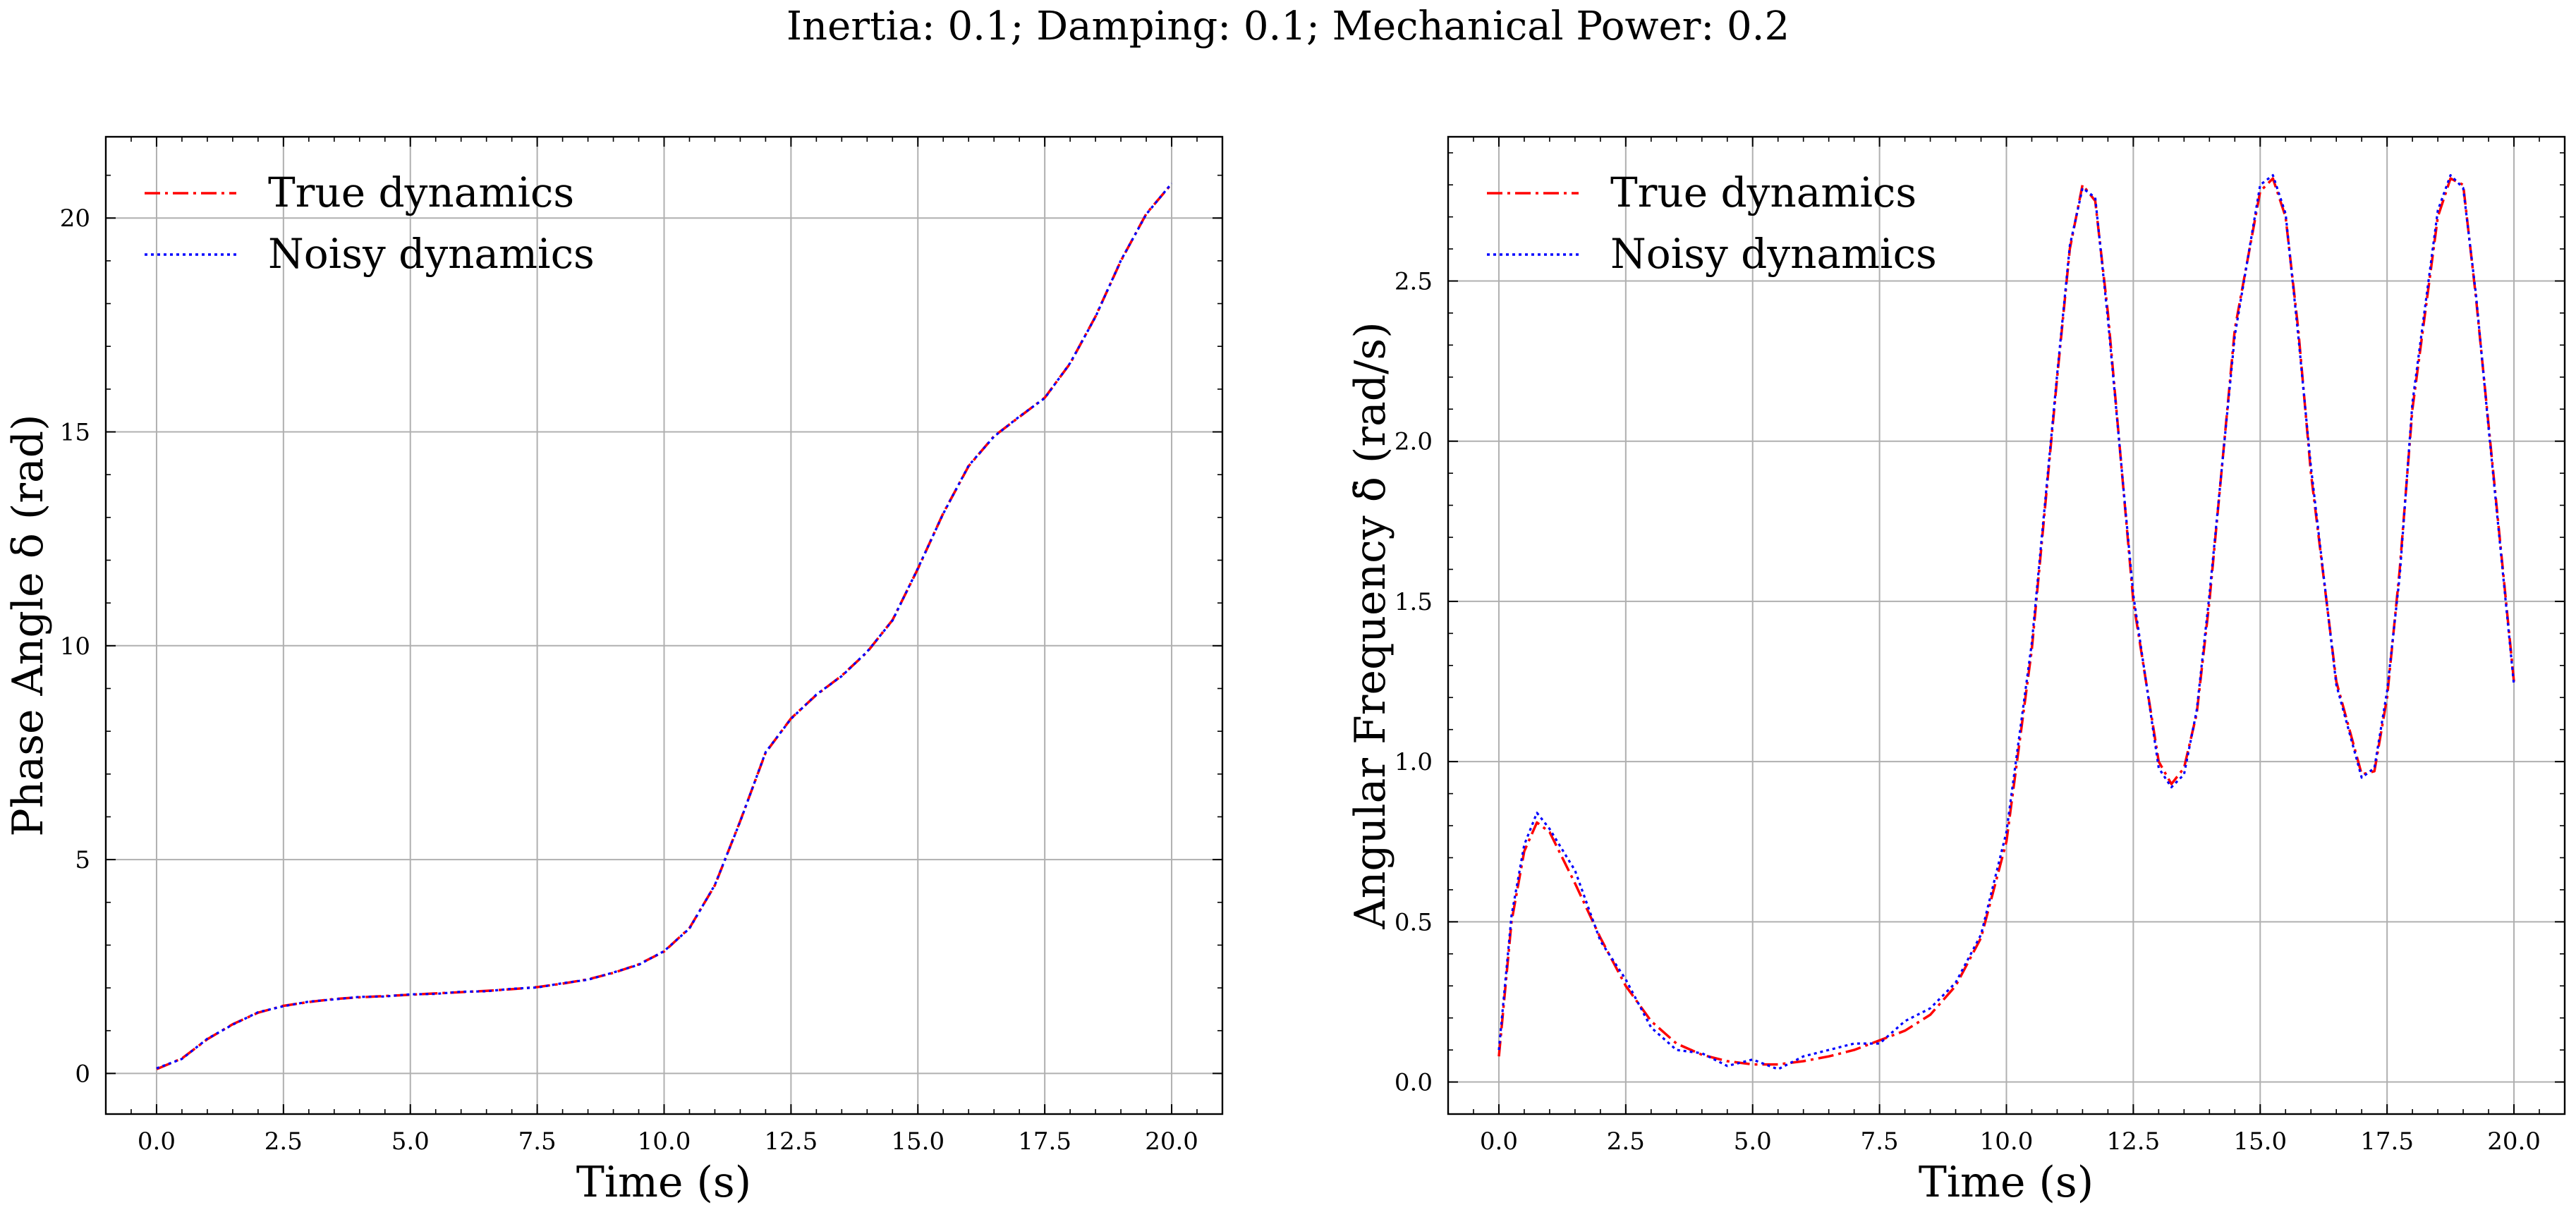 Image resolution: width=2576 pixels, height=1217 pixels. What do you see at coordinates (1414, 1083) in the screenshot?
I see `y-tick-label: 0.0` at bounding box center [1414, 1083].